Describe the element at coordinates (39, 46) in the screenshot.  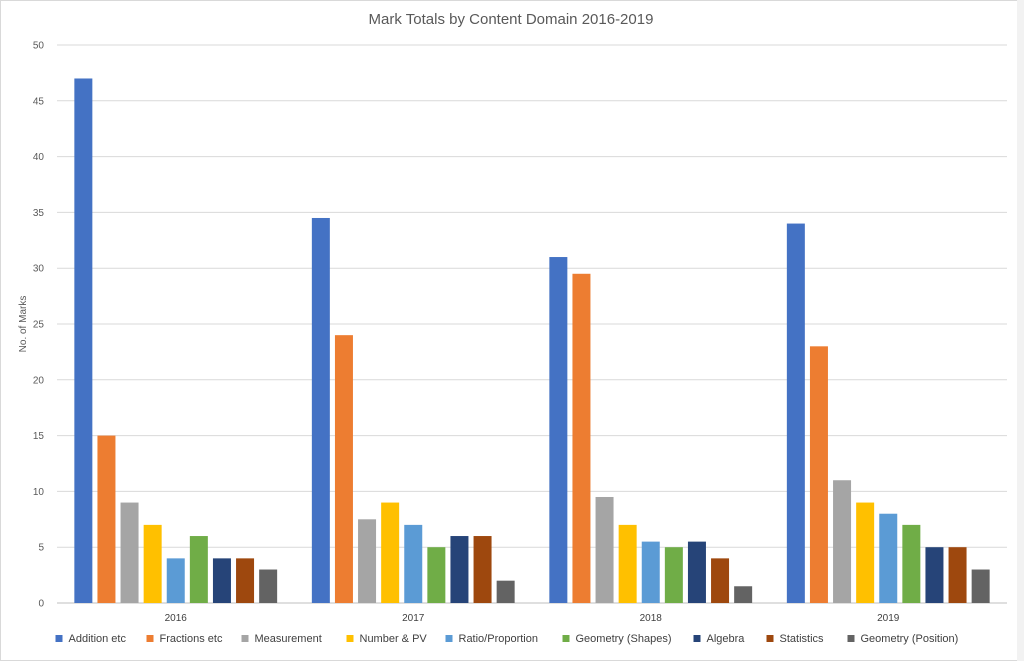
I see `y-tick-label: 50` at that location.